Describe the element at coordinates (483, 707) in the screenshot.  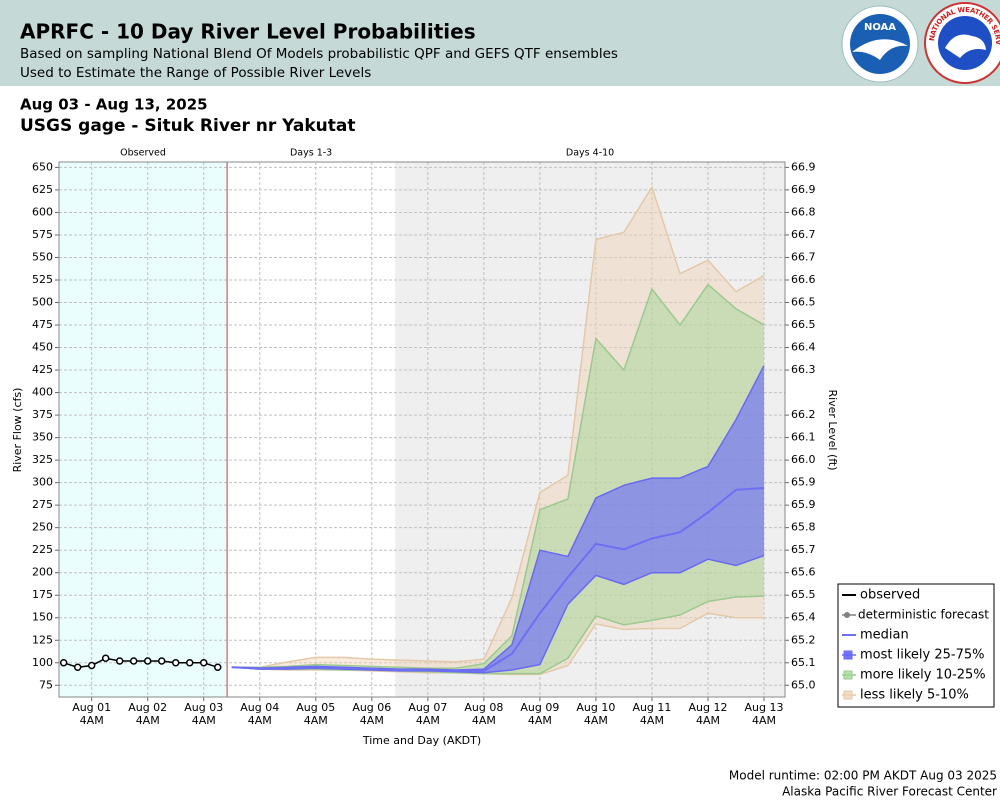
I see `x-tick-label: Aug 08` at that location.